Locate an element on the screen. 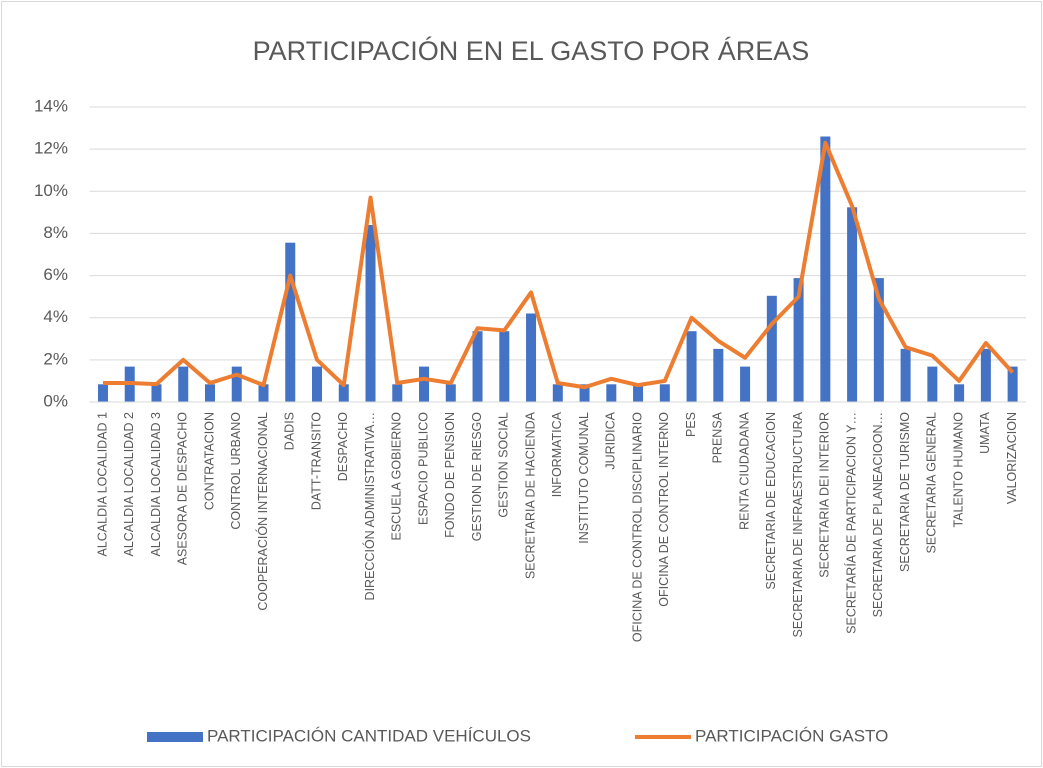  x-tick-label: DADIS is located at coordinates (290, 431).